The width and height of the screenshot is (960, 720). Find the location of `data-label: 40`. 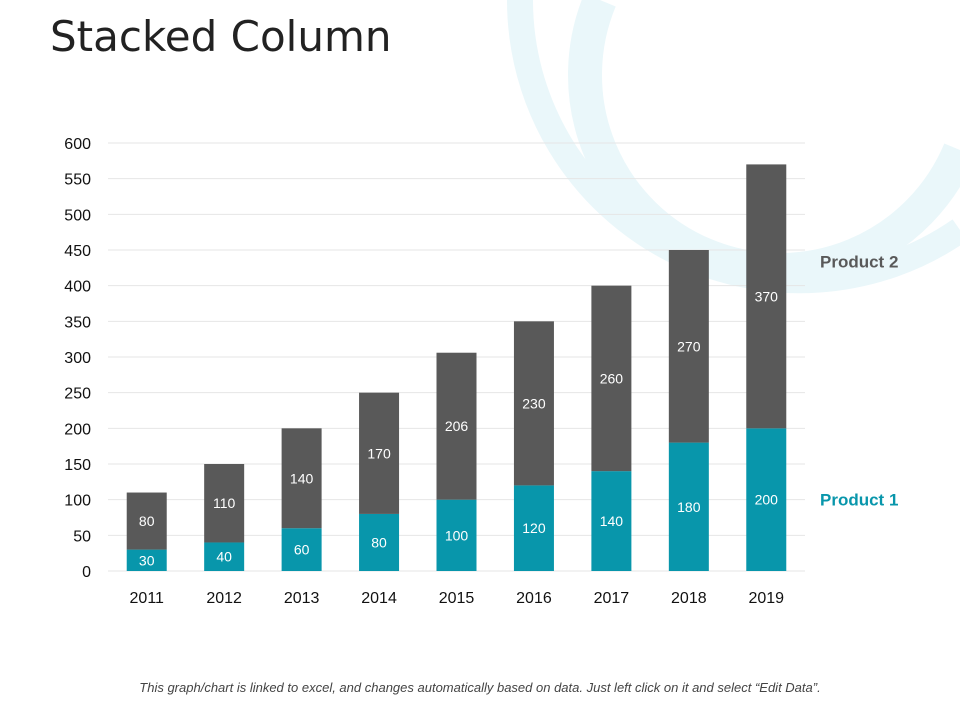

data-label: 40 is located at coordinates (224, 557).